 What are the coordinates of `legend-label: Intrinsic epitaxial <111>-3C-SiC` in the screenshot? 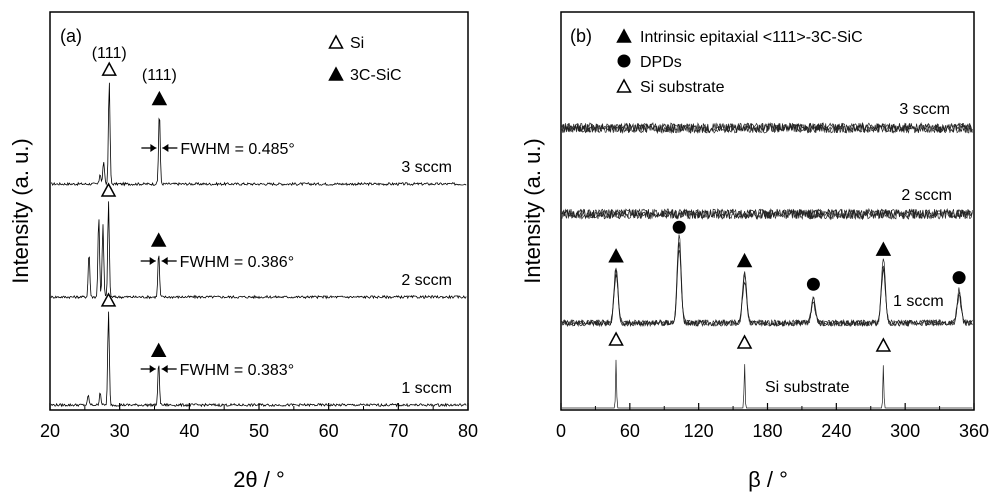 It's located at (751, 37).